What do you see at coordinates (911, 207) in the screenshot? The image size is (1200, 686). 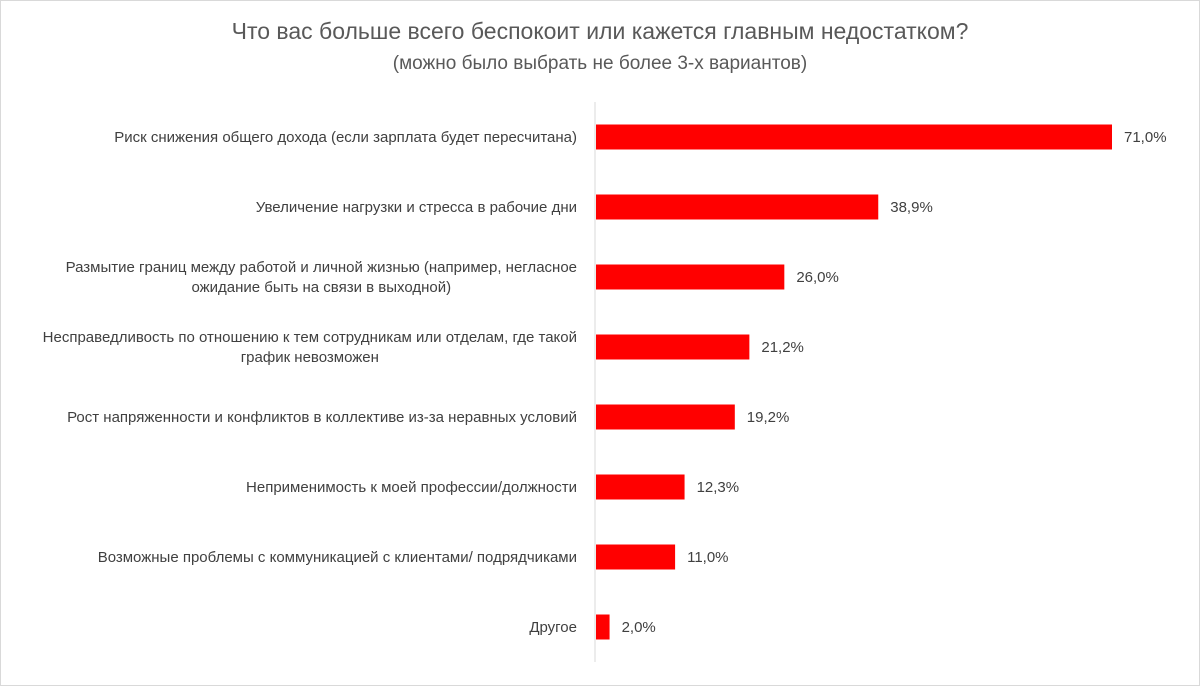 I see `data-label: 38,9%` at bounding box center [911, 207].